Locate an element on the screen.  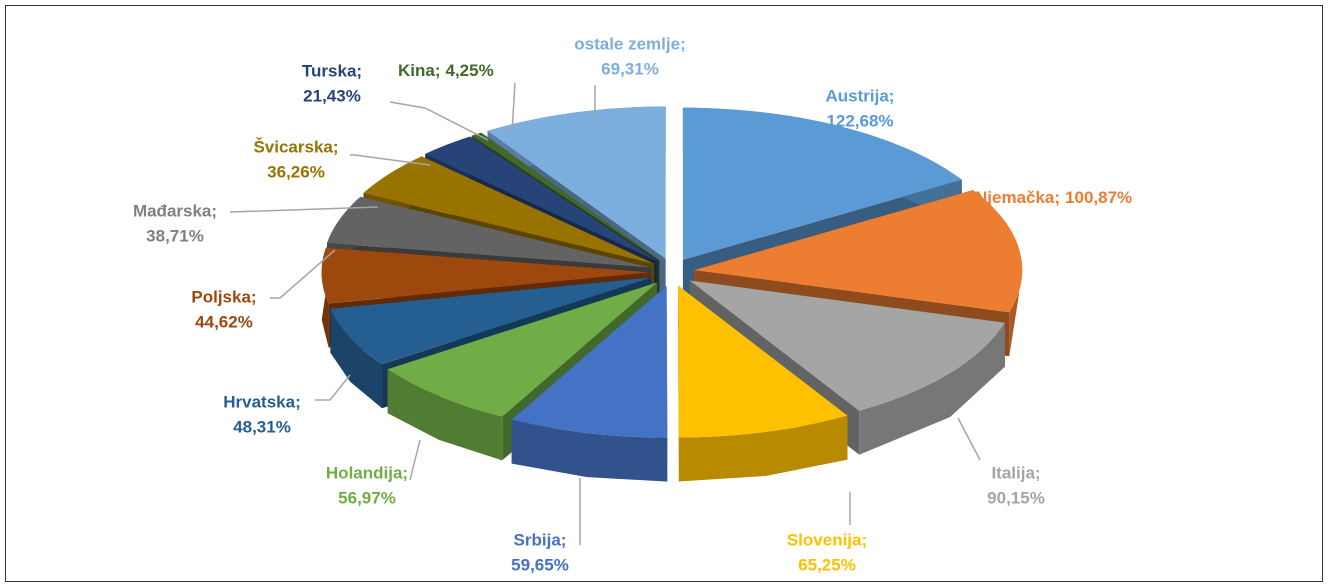
value-label: 100,87% is located at coordinates (1098, 197).